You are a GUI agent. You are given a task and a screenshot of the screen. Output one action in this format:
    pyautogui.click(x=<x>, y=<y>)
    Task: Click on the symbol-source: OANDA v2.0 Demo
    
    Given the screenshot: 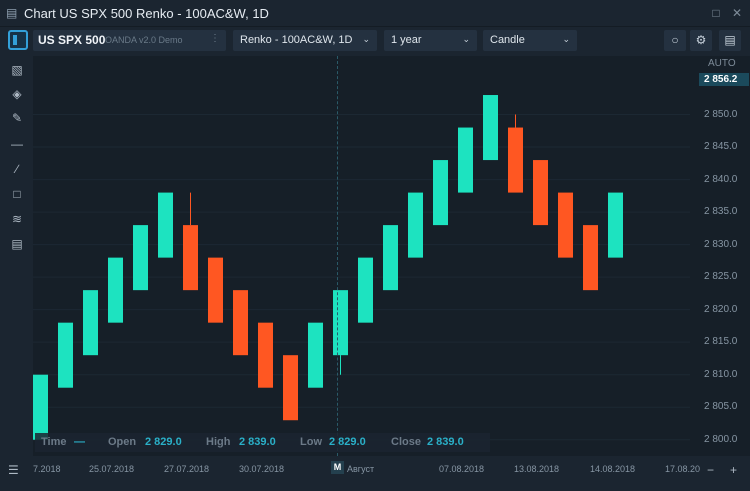 What is the action you would take?
    pyautogui.click(x=144, y=40)
    